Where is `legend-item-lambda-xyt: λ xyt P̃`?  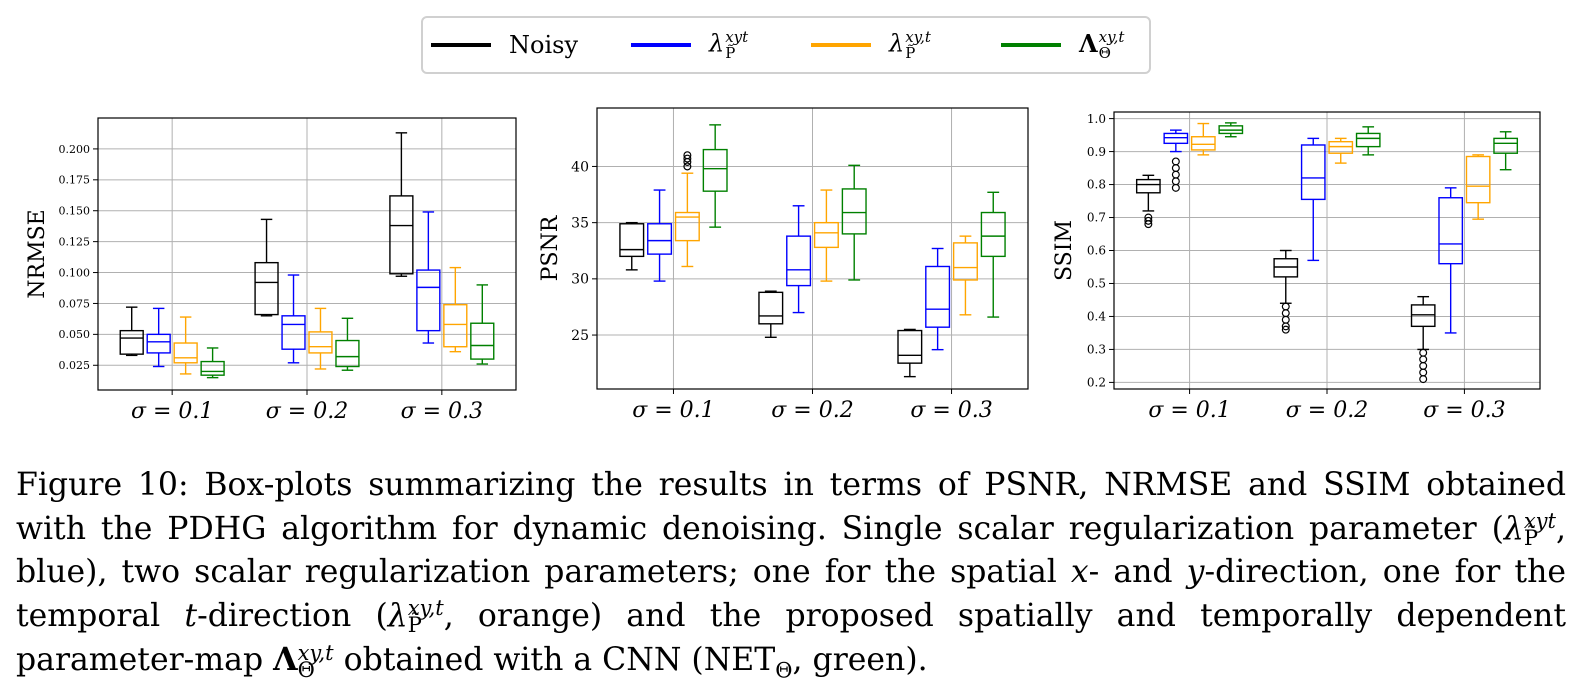 legend-item-lambda-xyt: λ xyt P̃ is located at coordinates (689, 45).